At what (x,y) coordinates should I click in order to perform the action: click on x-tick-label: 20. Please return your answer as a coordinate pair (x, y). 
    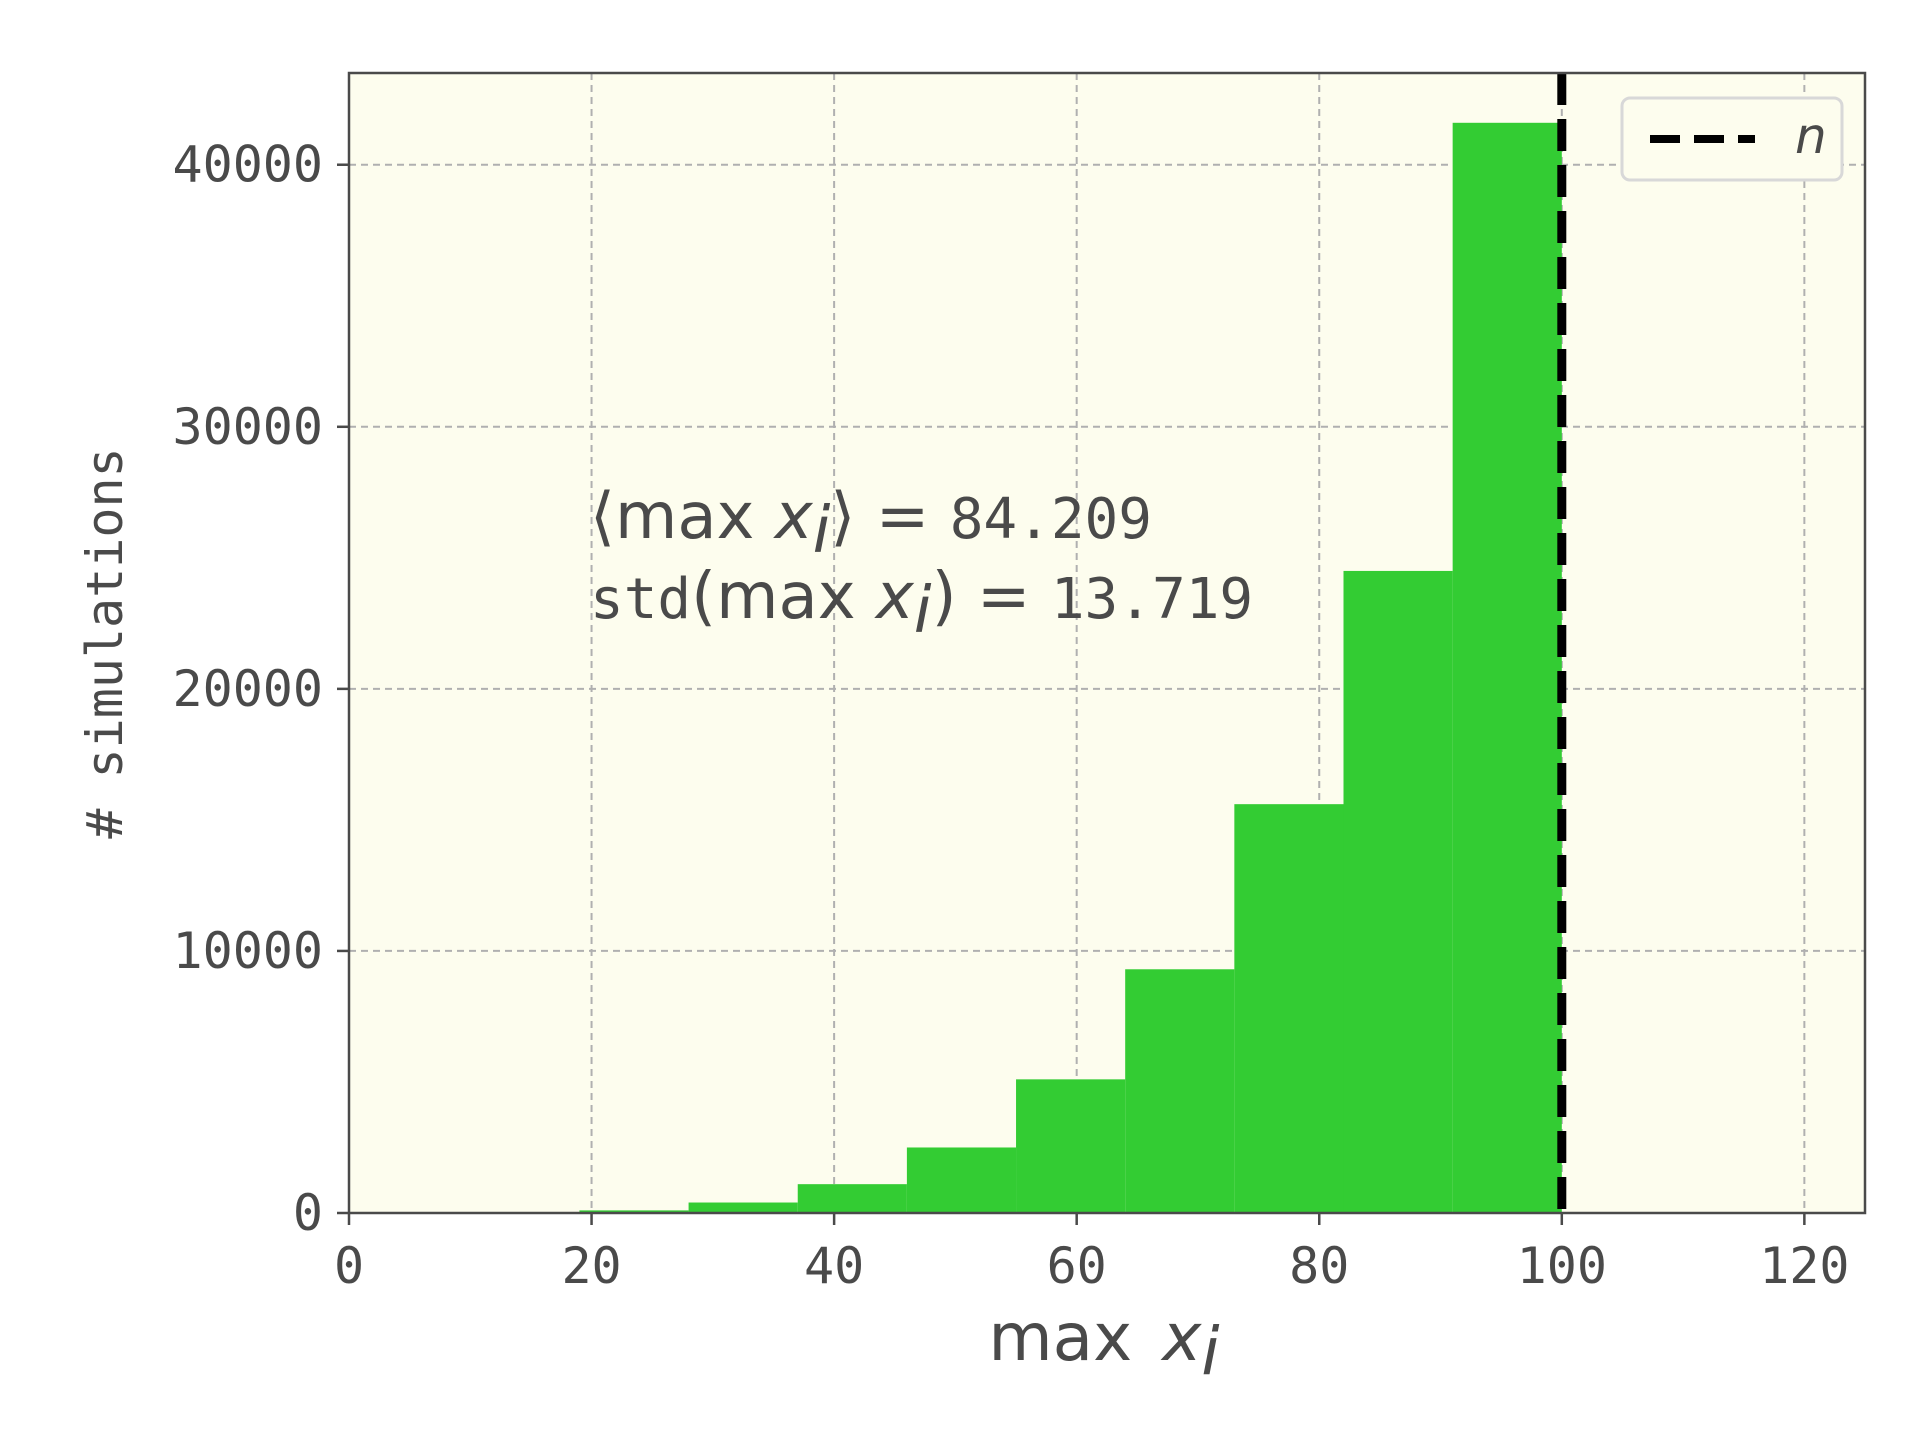
    Looking at the image, I should click on (591, 1266).